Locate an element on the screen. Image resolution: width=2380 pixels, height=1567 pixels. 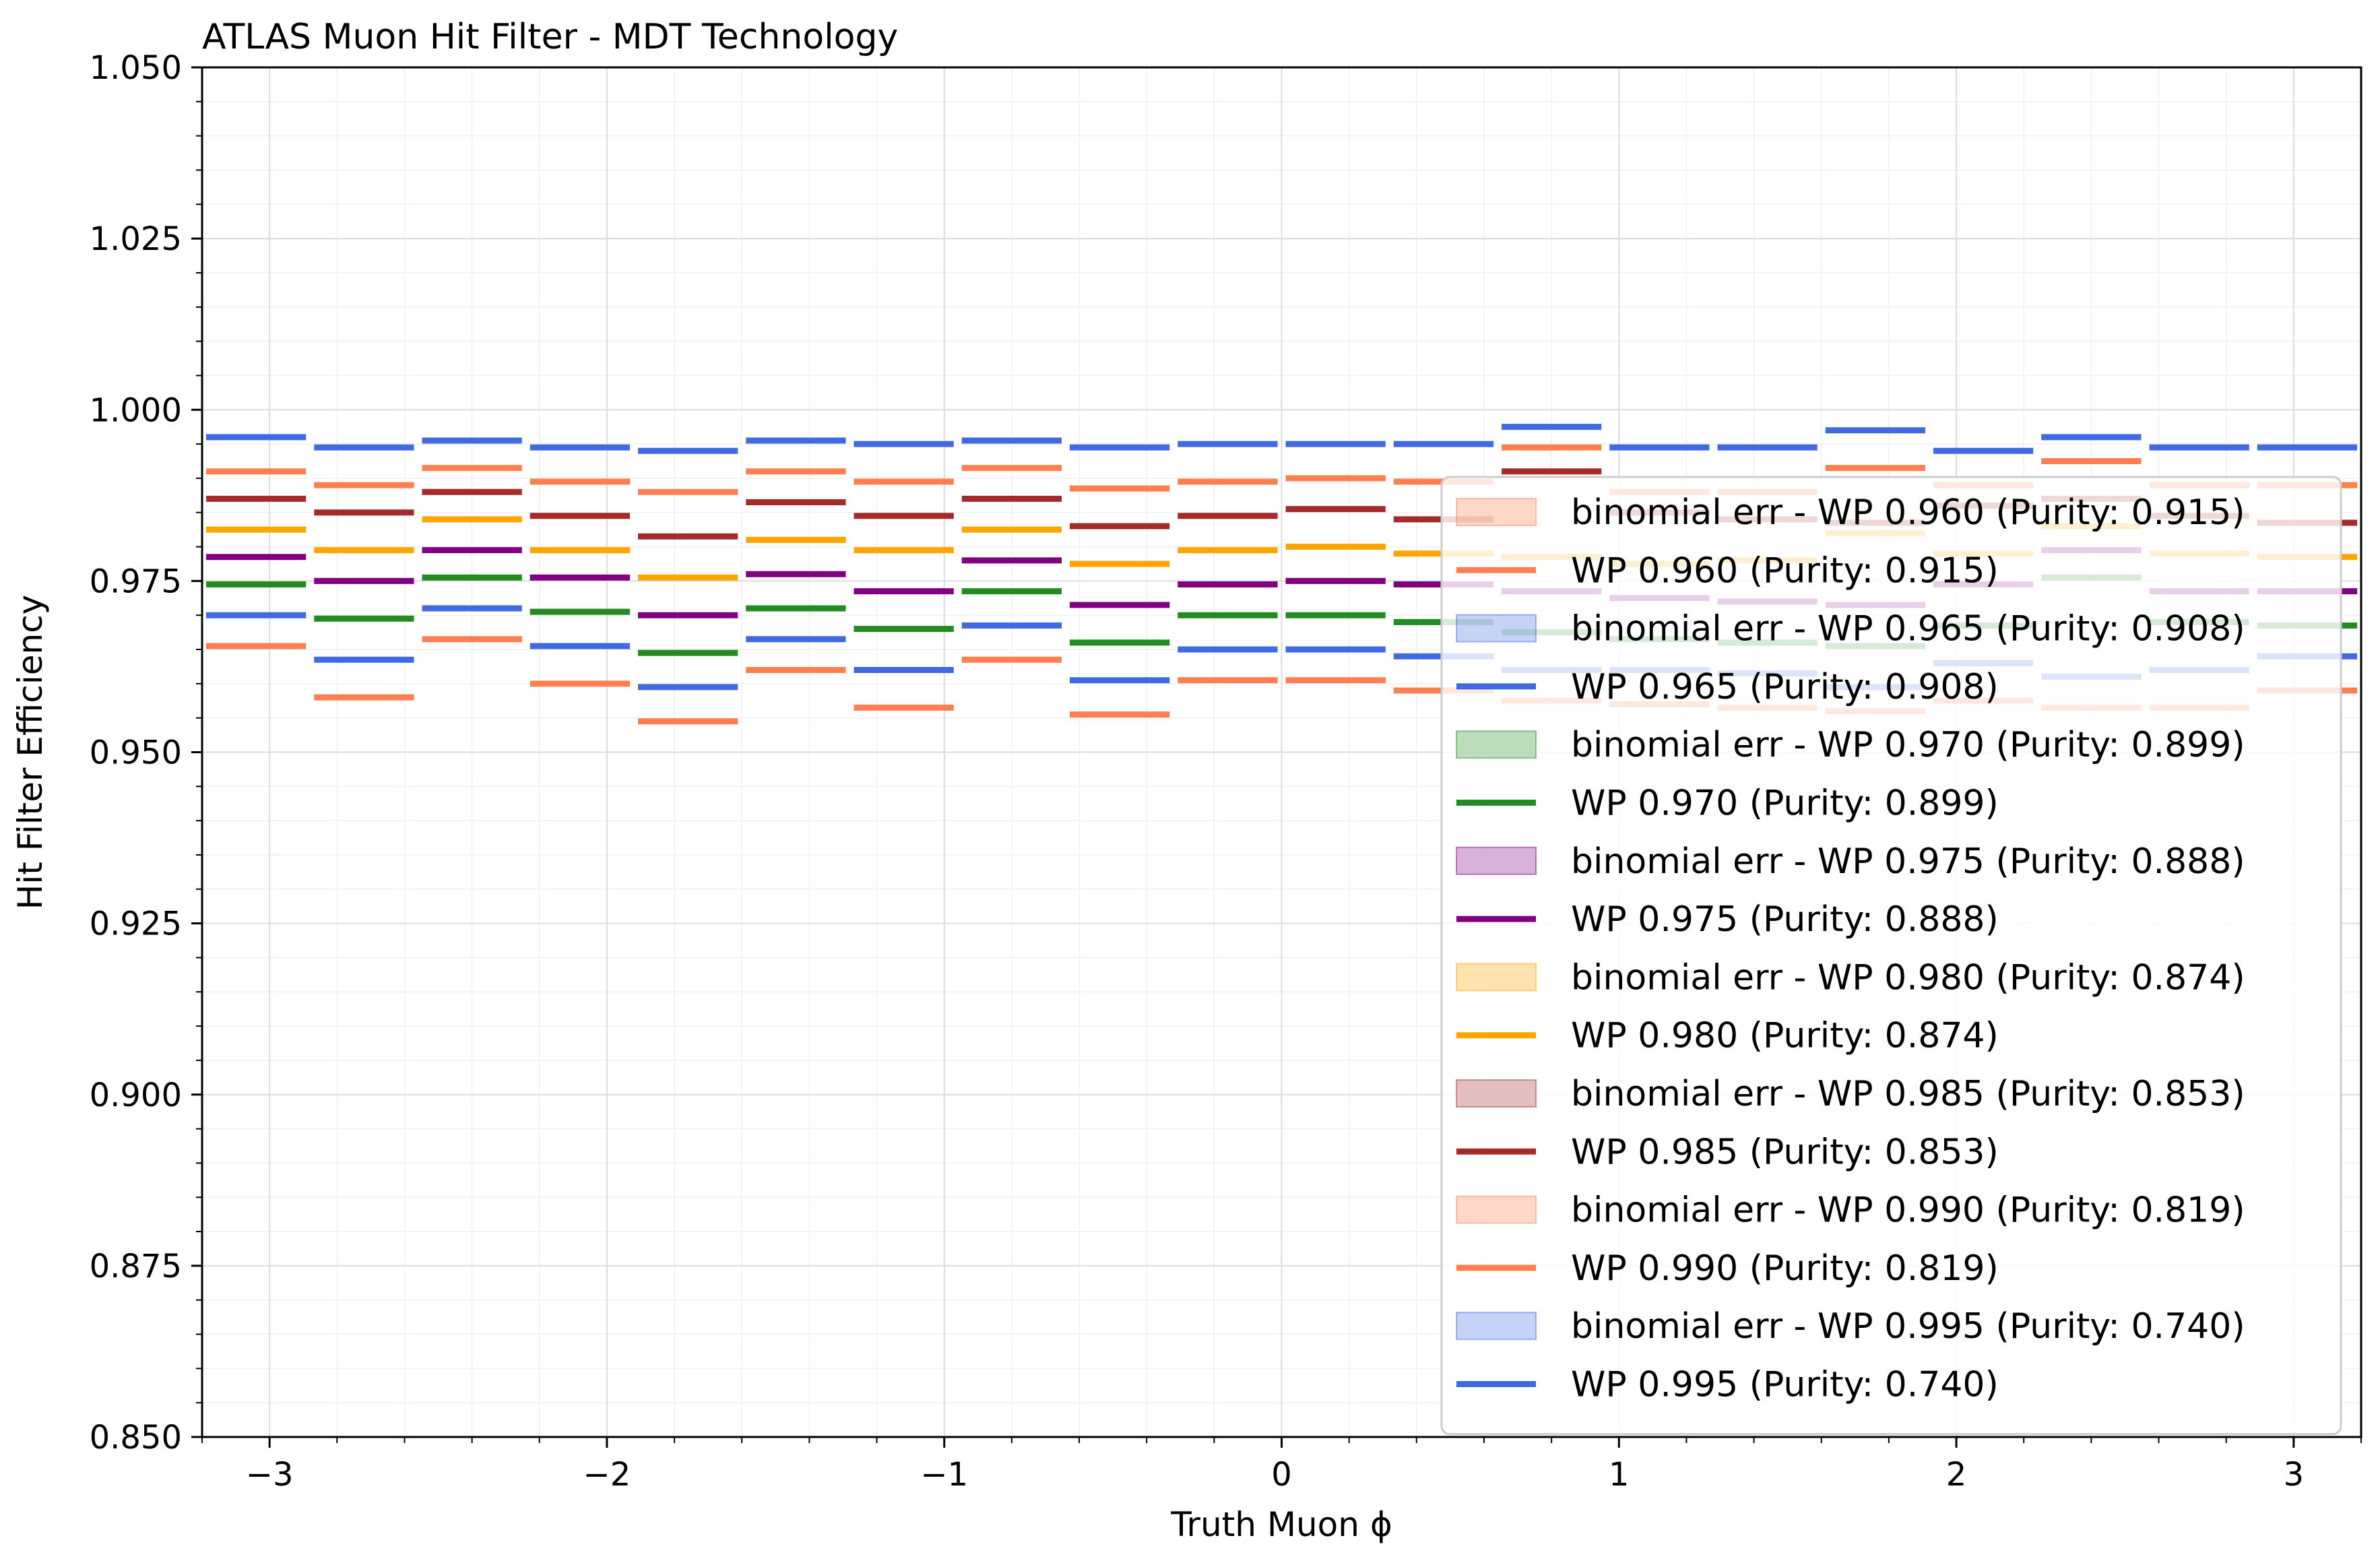
legend-label: binomial err - WP 0.960 (Purity: 0.915) is located at coordinates (1908, 512).